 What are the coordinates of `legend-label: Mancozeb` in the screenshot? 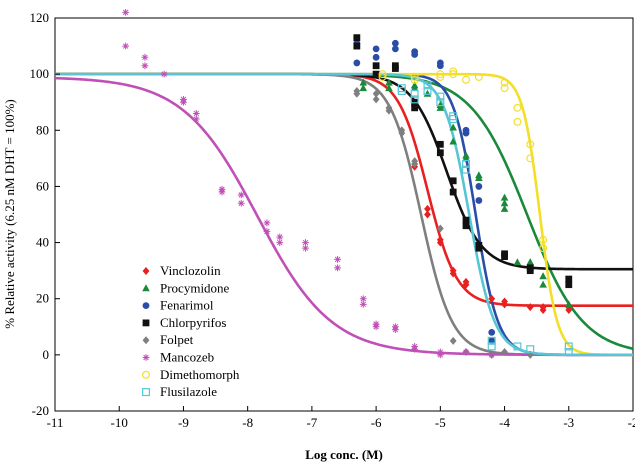 It's located at (187, 357).